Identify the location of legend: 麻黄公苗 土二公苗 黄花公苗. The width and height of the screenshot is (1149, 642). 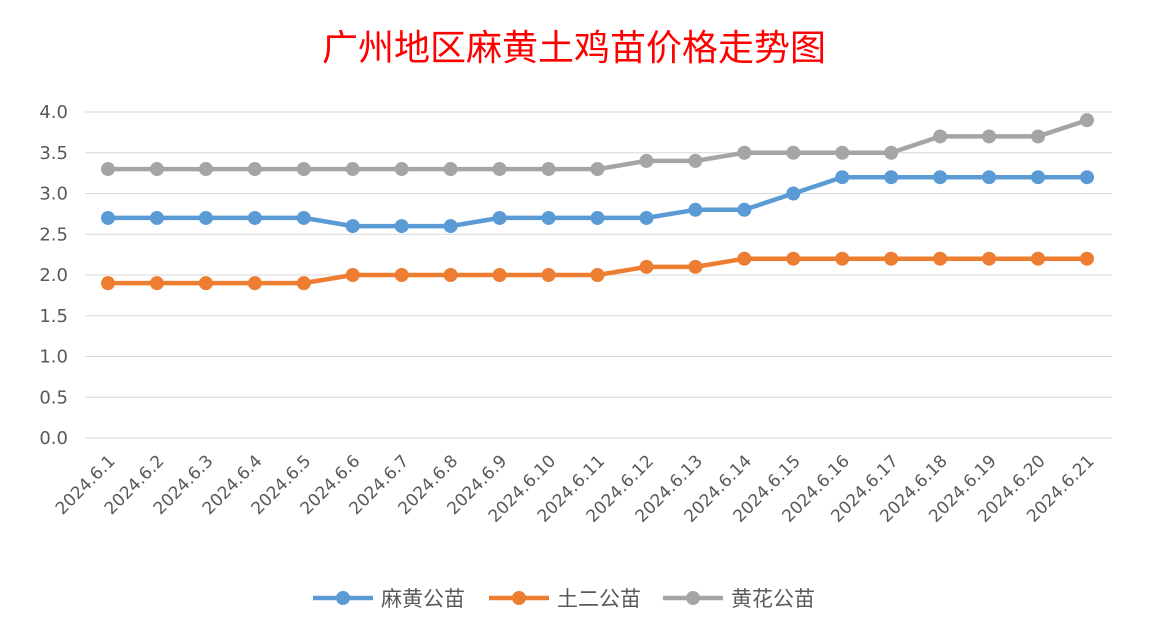
(564, 599).